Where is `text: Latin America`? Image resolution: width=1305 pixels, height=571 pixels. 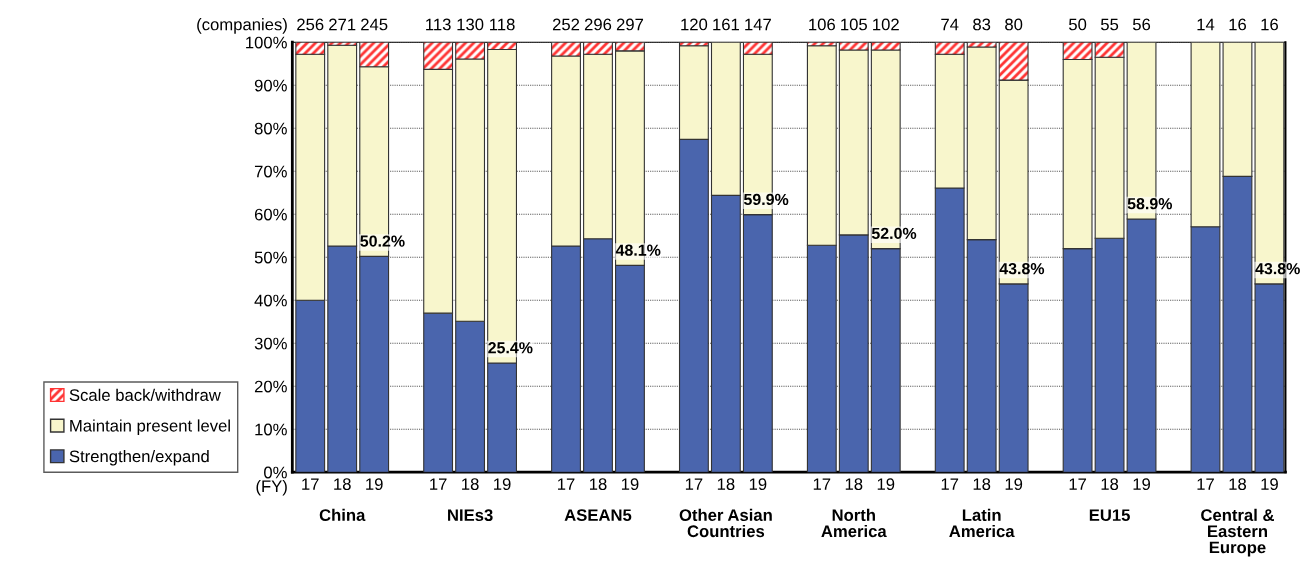
text: Latin America is located at coordinates (982, 523).